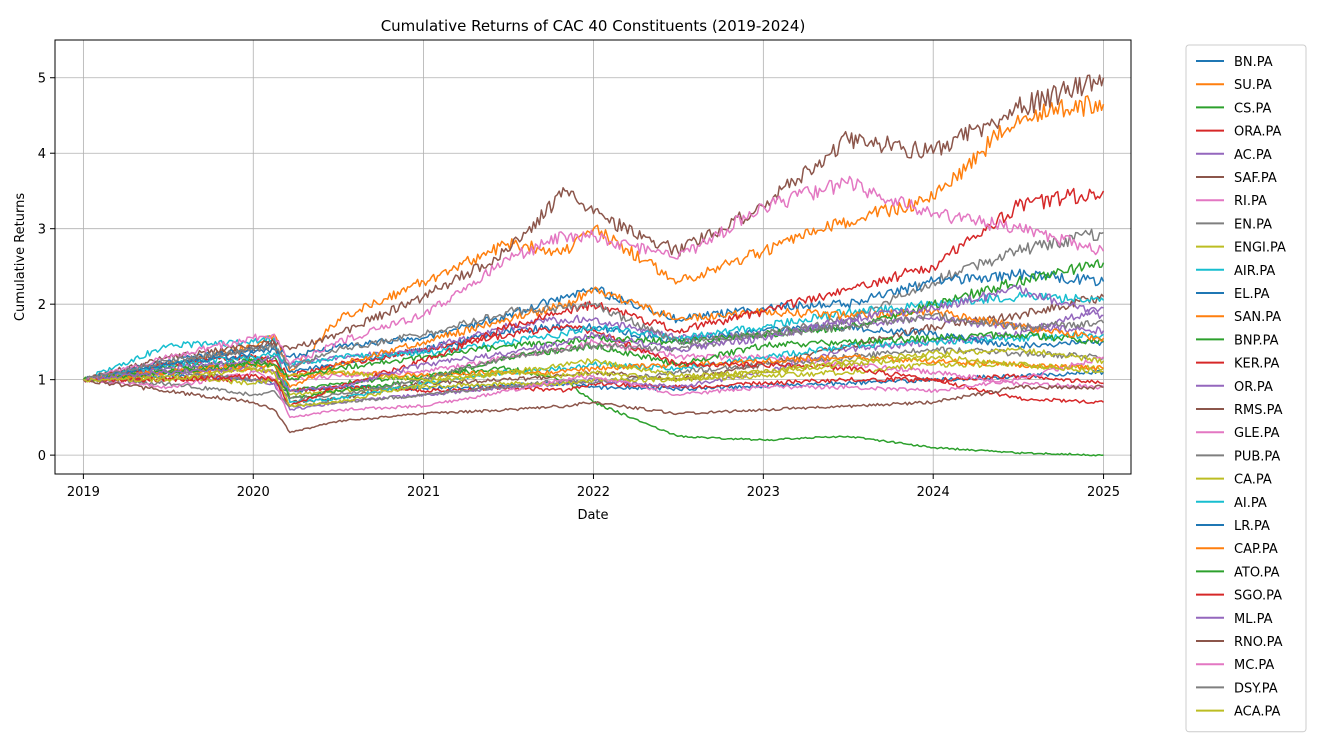  What do you see at coordinates (1260, 248) in the screenshot?
I see `legend-entry: ENGI.PA` at bounding box center [1260, 248].